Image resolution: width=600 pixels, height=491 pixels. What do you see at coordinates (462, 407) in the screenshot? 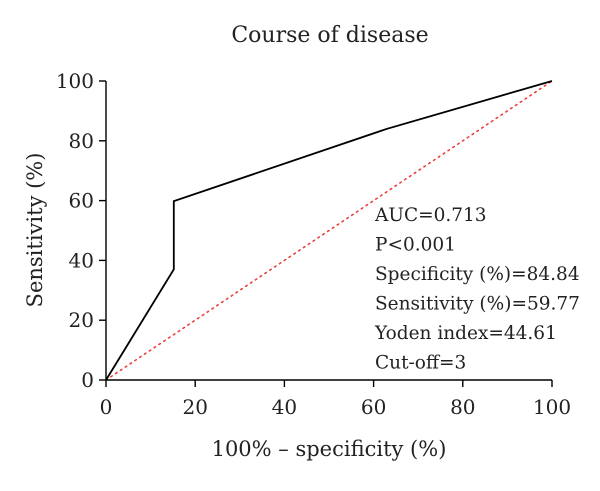
I see `x-tick-label: 80` at bounding box center [462, 407].